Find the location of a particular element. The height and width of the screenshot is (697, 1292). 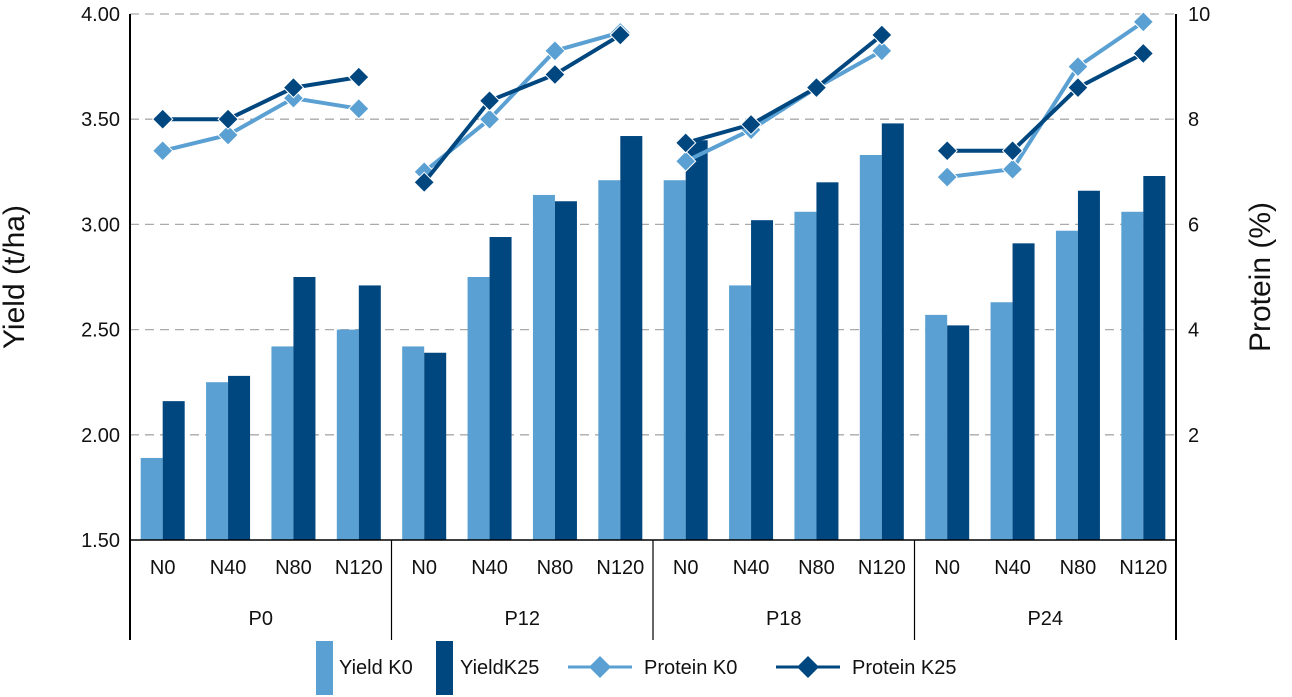

y-tick-label: 1.50 is located at coordinates (100, 541).